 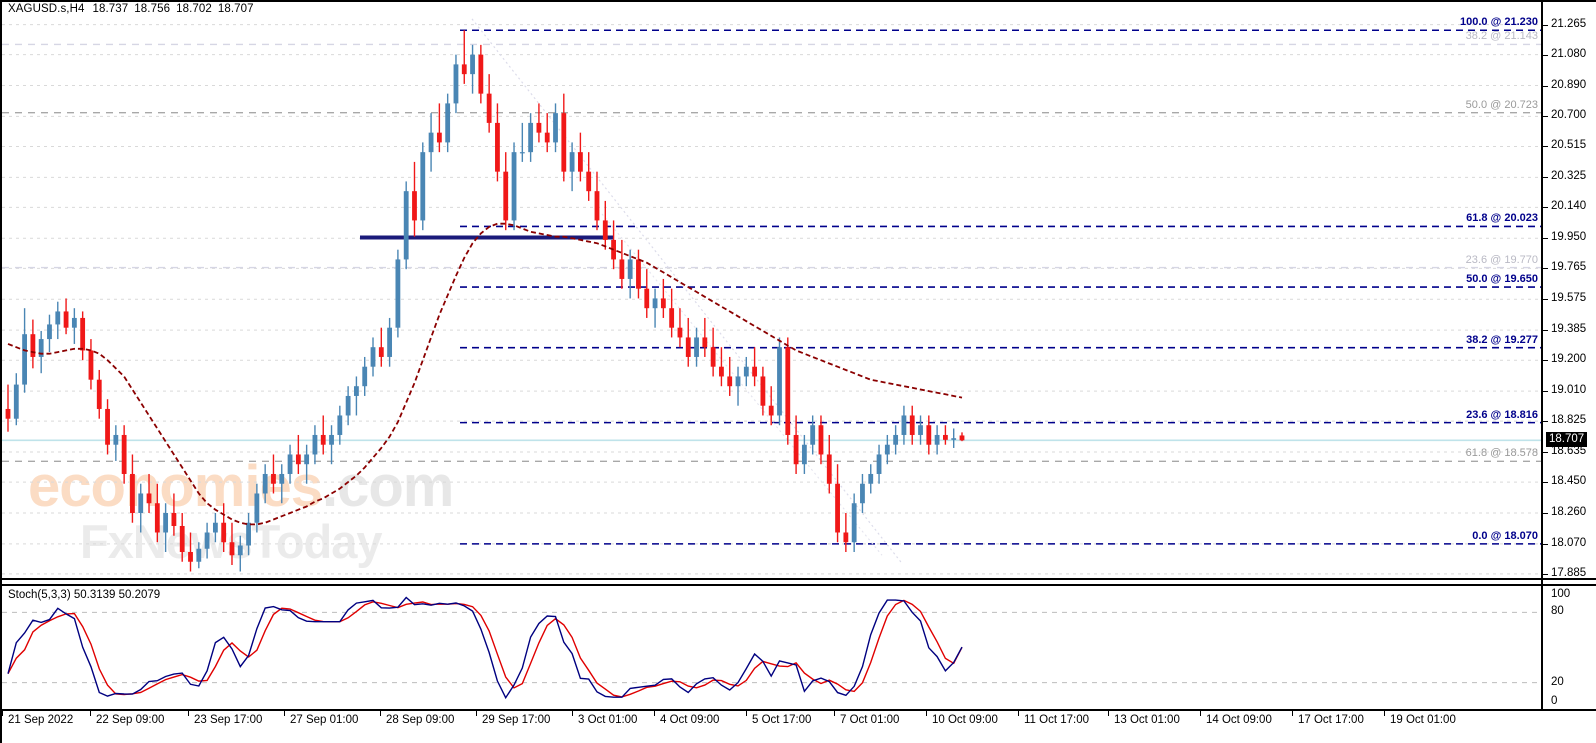 I want to click on current-price-badge: 18.707, so click(x=1567, y=440).